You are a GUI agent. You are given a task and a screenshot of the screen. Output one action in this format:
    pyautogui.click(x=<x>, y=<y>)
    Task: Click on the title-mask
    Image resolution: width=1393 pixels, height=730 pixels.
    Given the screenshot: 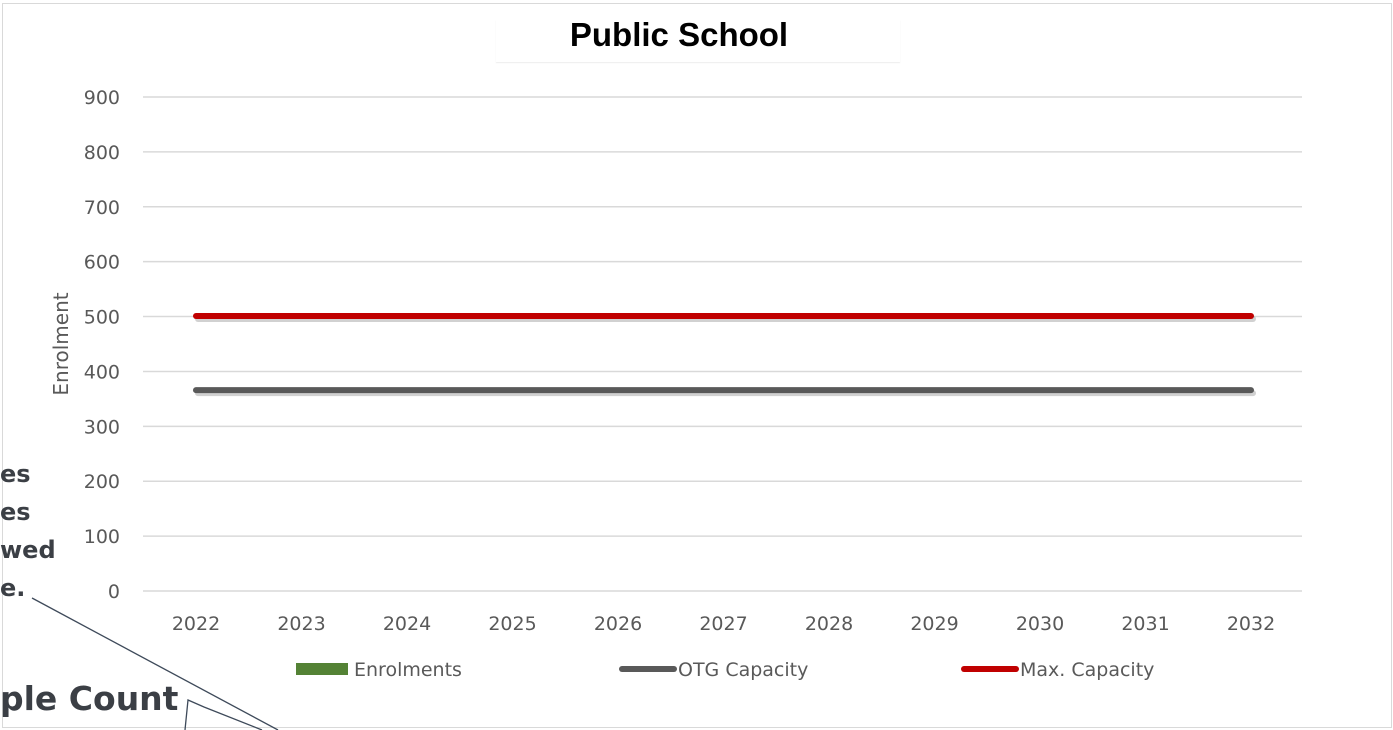 What is the action you would take?
    pyautogui.click(x=698, y=41)
    